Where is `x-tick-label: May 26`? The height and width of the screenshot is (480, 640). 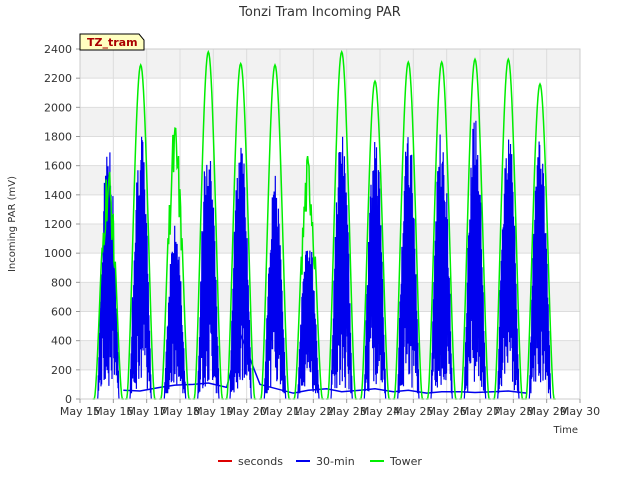 x-tick-label: May 26 is located at coordinates (447, 411).